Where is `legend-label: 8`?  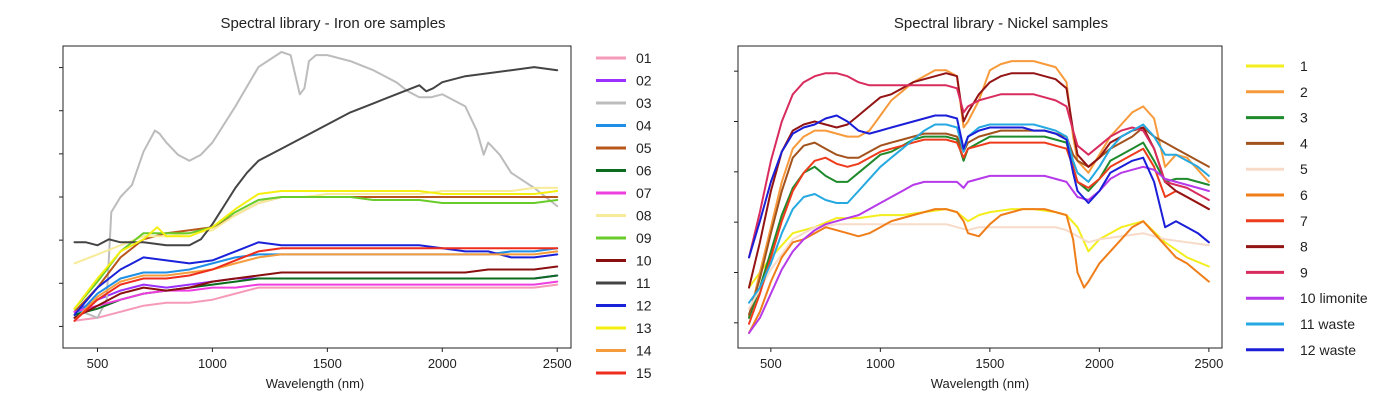 legend-label: 8 is located at coordinates (1304, 247).